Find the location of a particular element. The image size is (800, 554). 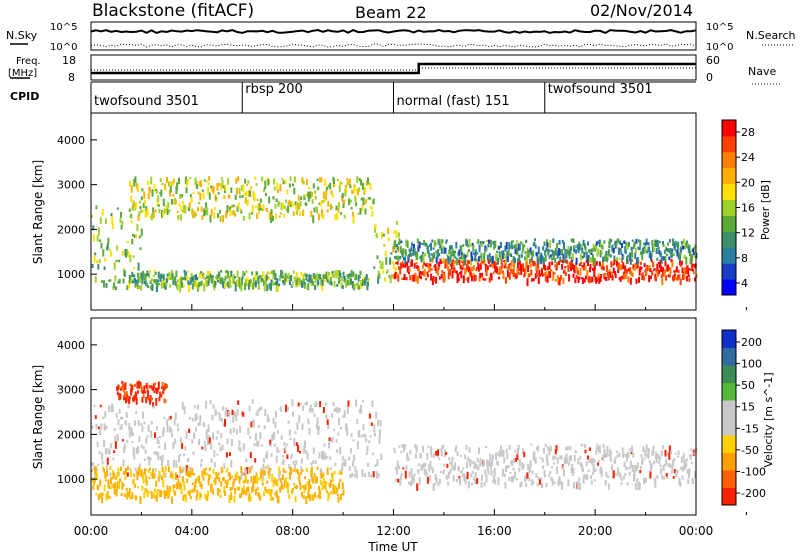

station-title: Blackstone (fitACF) is located at coordinates (173, 11).